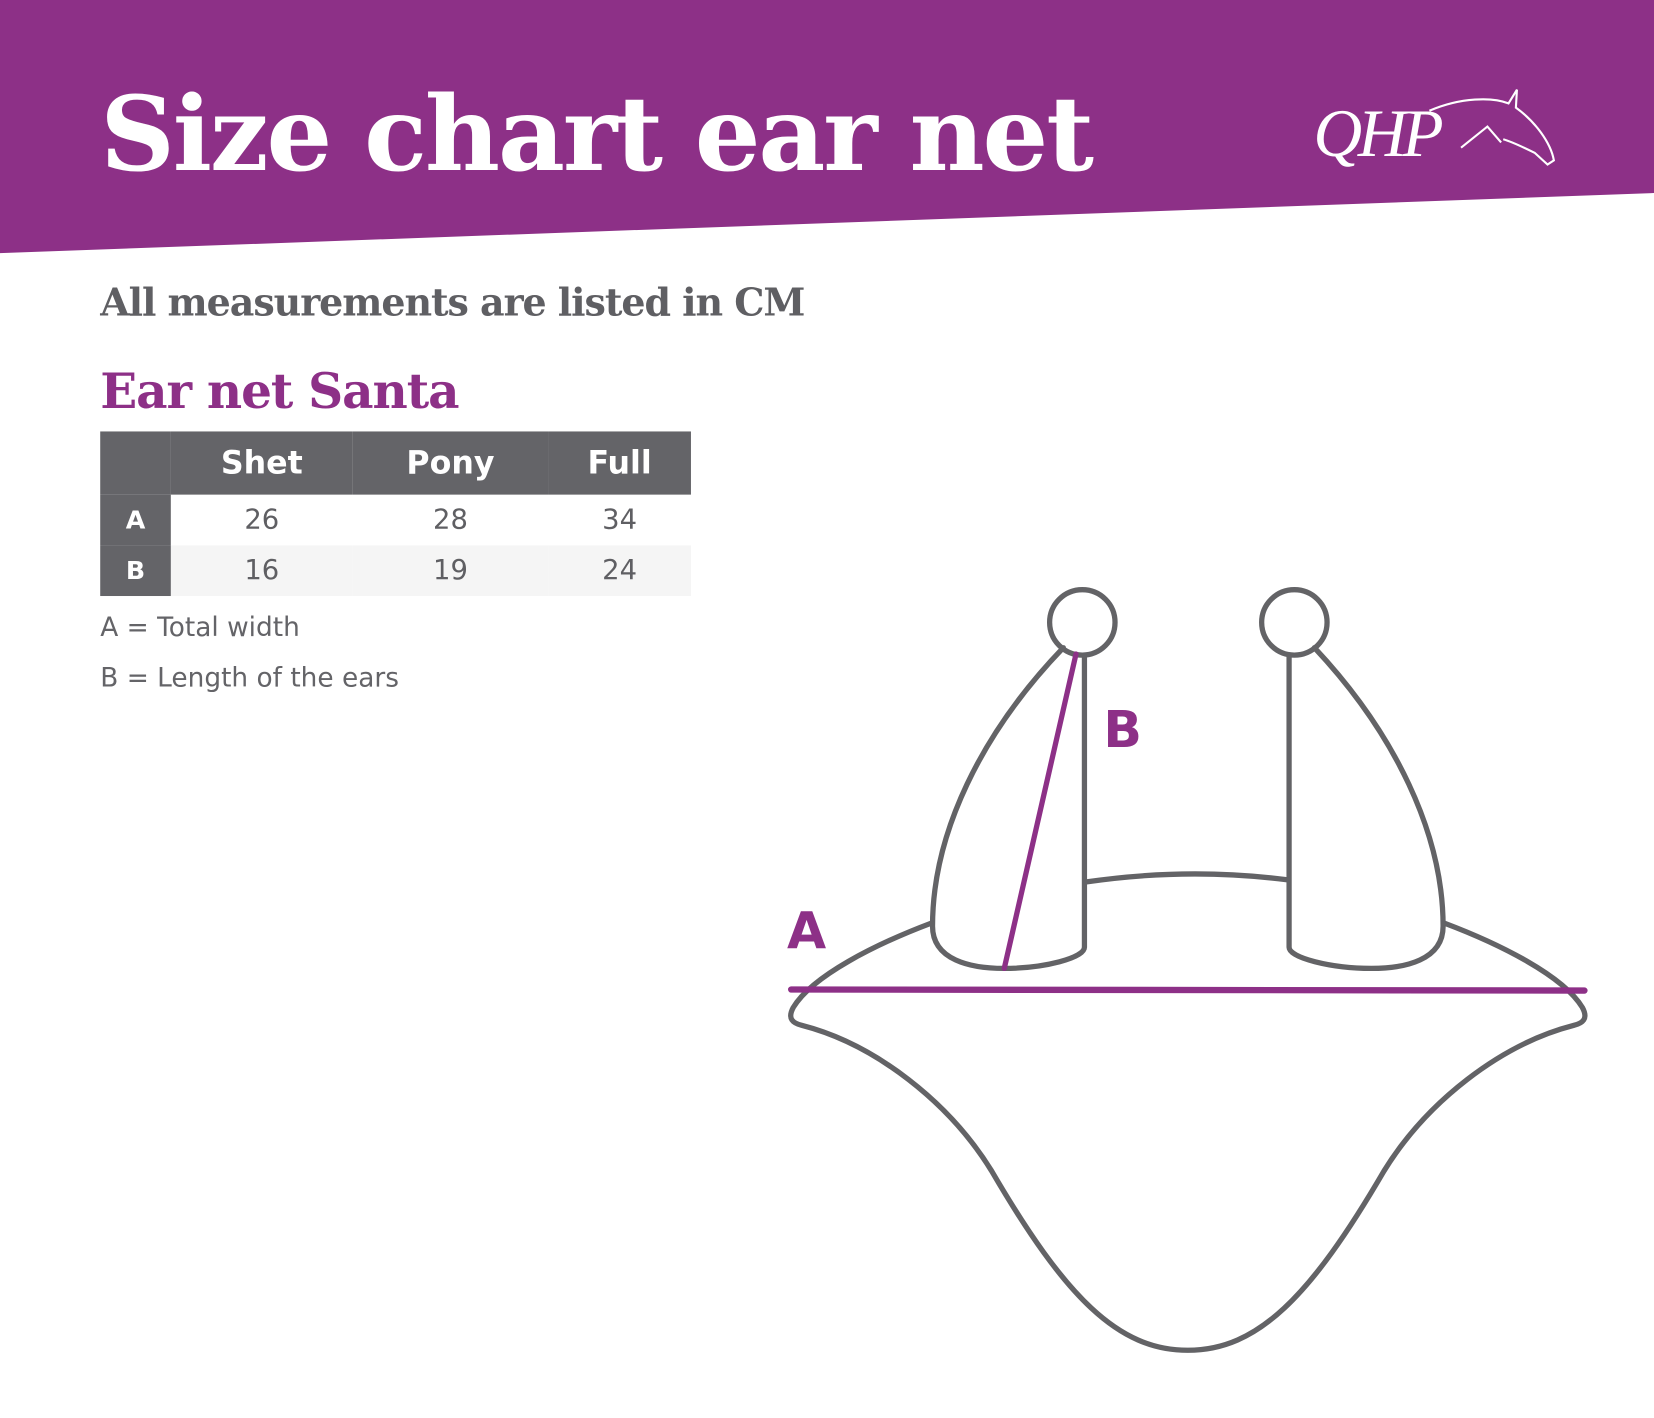  I want to click on label-a: A, so click(806, 931).